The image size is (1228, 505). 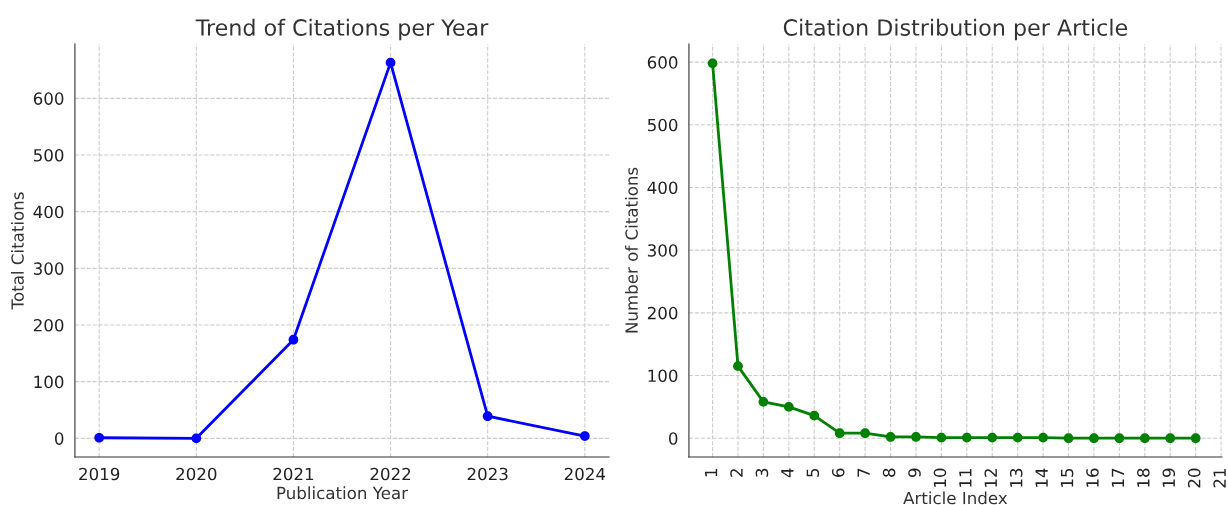 I want to click on x-tick-label: 2021, so click(x=293, y=474).